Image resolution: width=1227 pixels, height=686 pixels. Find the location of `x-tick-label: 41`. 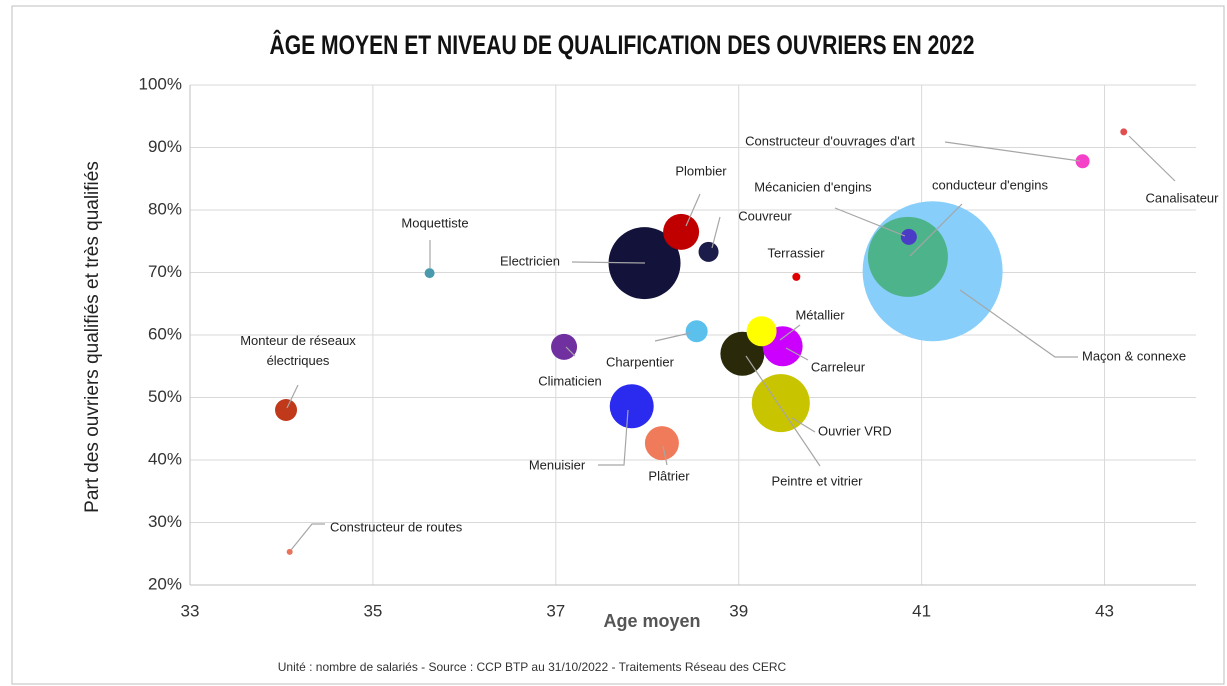

x-tick-label: 41 is located at coordinates (921, 610).